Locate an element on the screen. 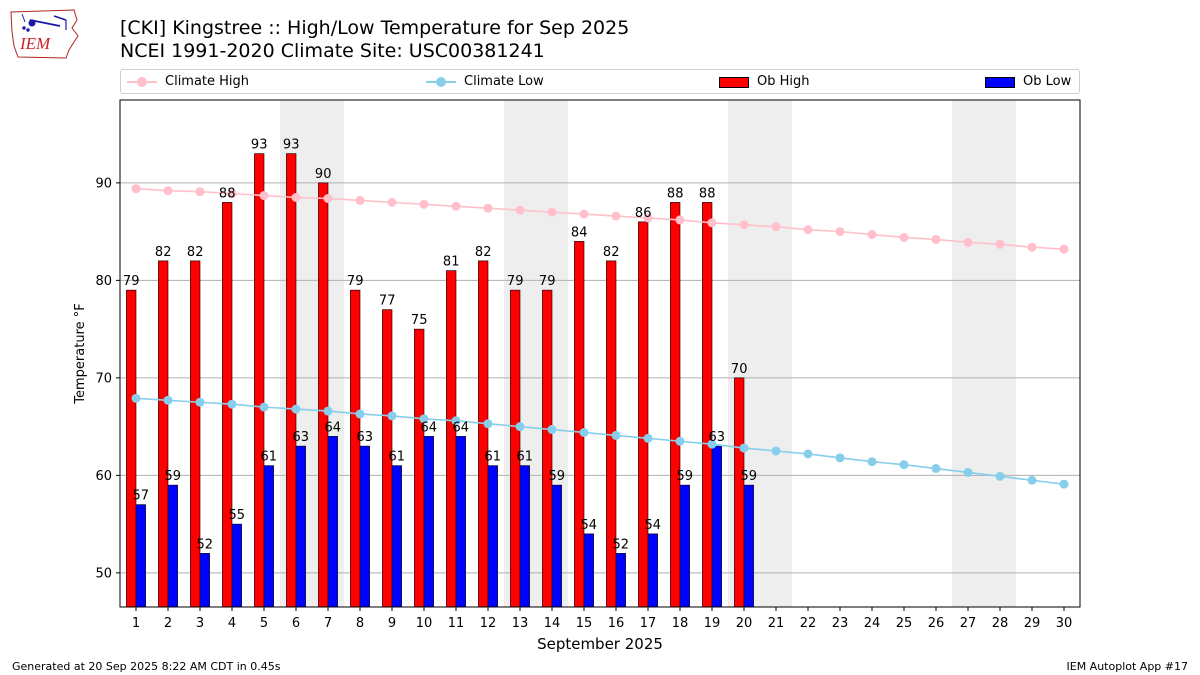 The width and height of the screenshot is (1200, 675). legend-ob-high-label: Ob High is located at coordinates (783, 81).